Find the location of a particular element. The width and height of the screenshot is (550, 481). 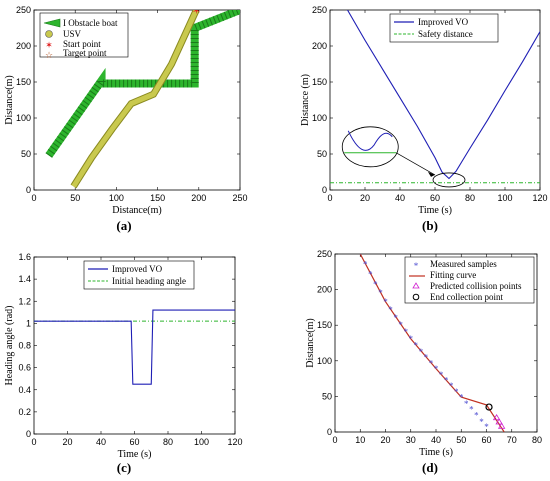

x-tick-label: 150 is located at coordinates (157, 198).